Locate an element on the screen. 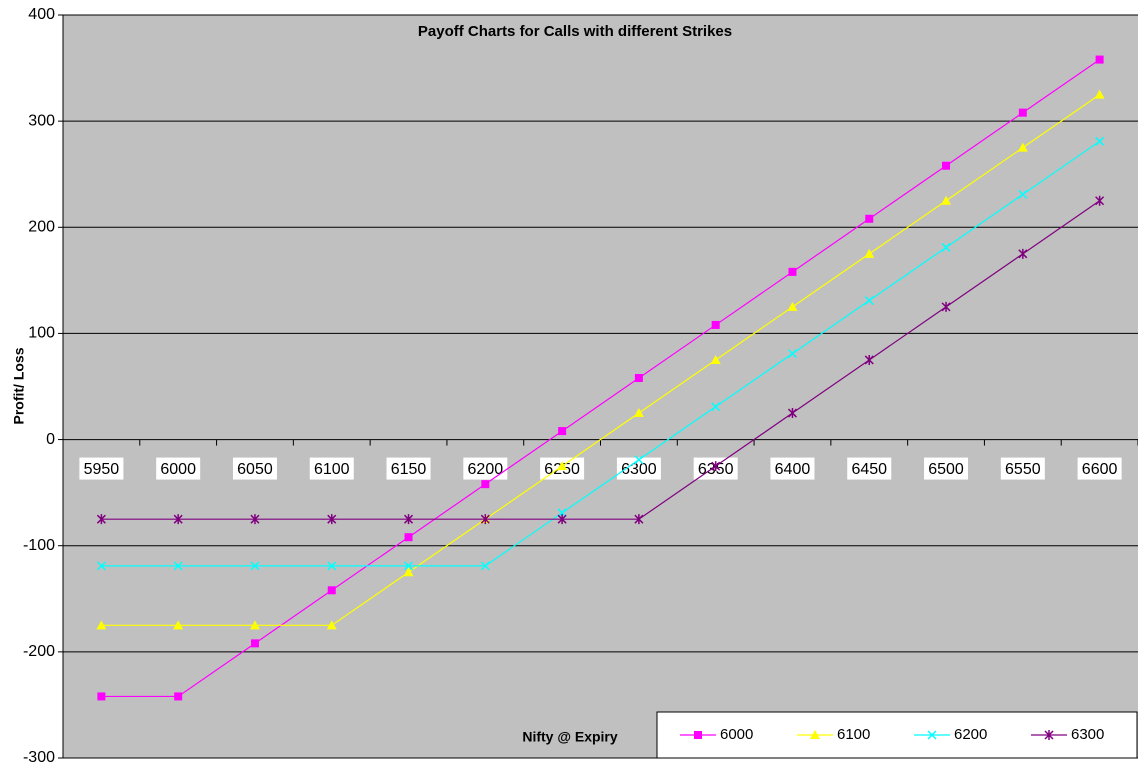  x-tick-label: 6150 is located at coordinates (409, 469).